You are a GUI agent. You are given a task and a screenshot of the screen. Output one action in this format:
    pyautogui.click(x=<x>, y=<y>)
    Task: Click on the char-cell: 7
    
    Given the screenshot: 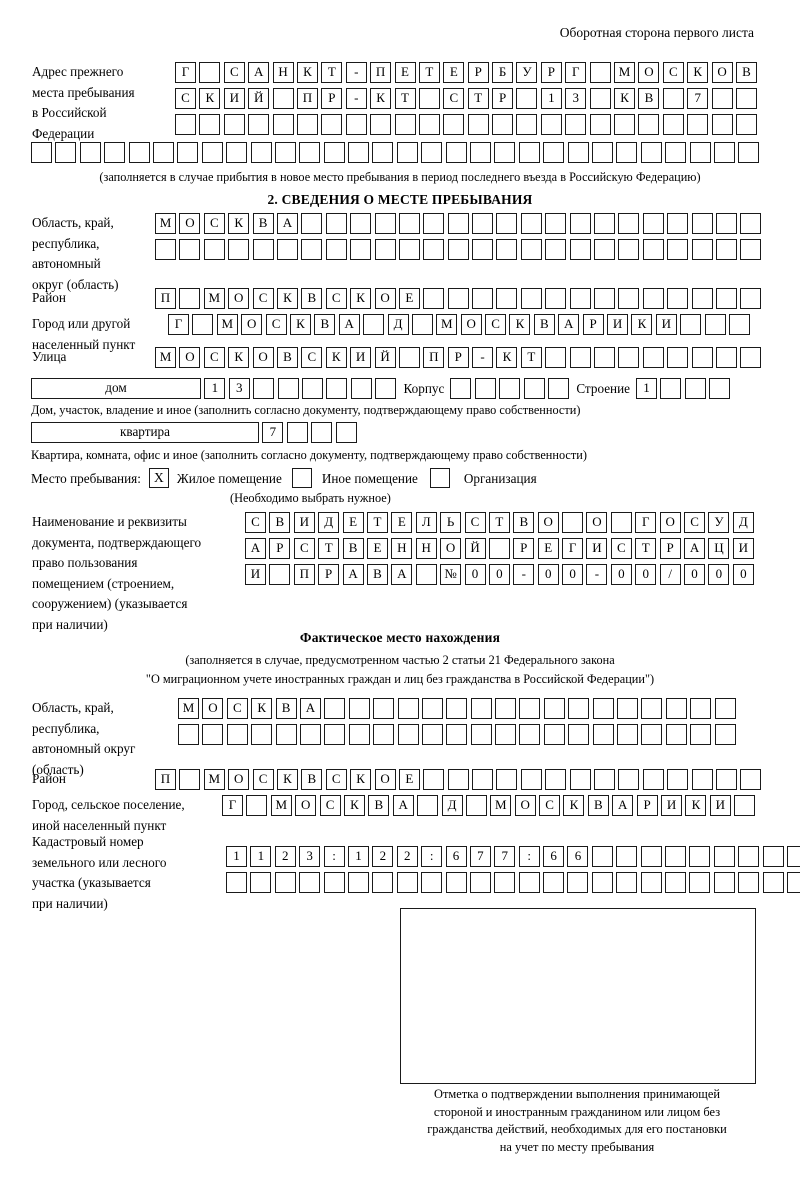 What is the action you would take?
    pyautogui.click(x=505, y=856)
    